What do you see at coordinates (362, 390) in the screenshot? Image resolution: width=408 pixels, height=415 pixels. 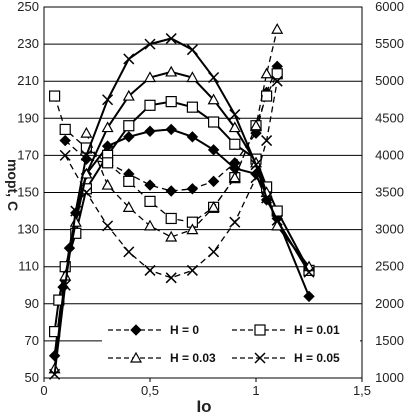 I see `x-tick-label: 1,5` at bounding box center [362, 390].